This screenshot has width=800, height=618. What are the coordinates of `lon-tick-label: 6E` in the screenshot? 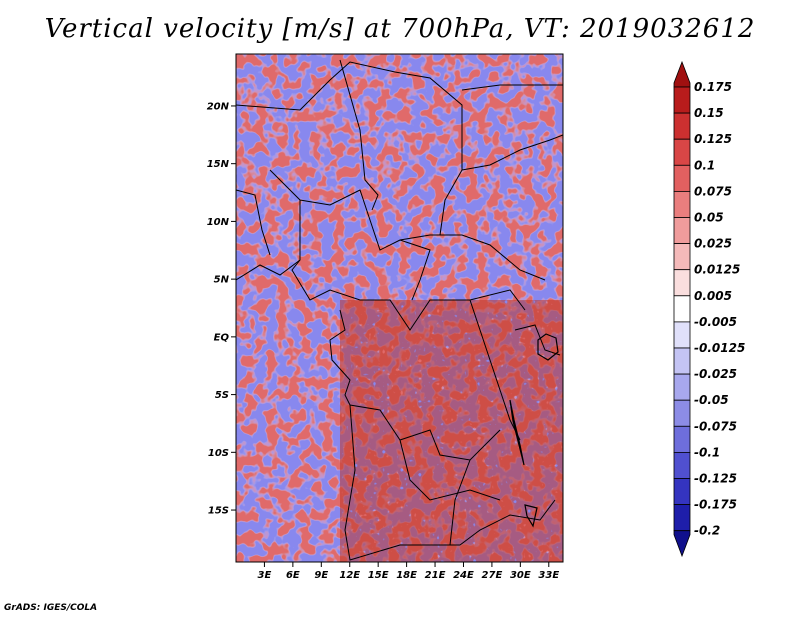 It's located at (293, 575).